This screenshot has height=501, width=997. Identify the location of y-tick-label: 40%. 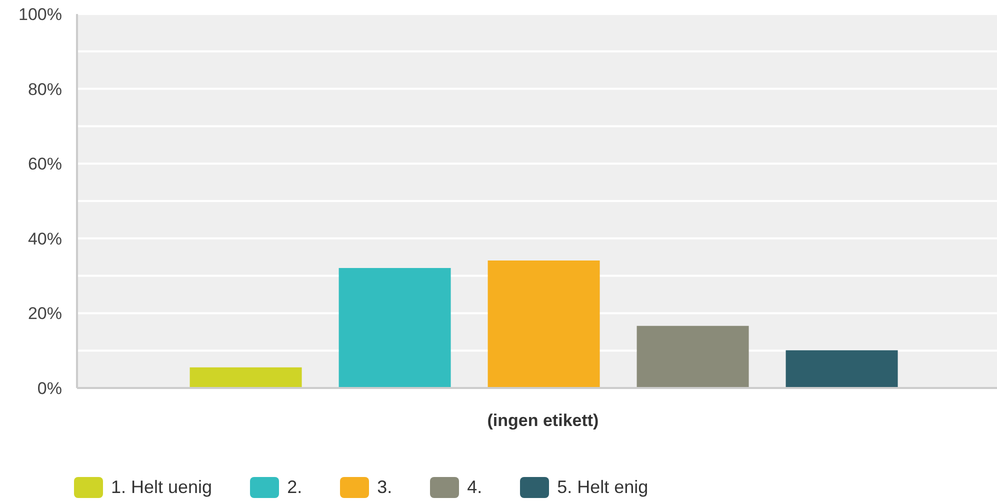
(45, 238).